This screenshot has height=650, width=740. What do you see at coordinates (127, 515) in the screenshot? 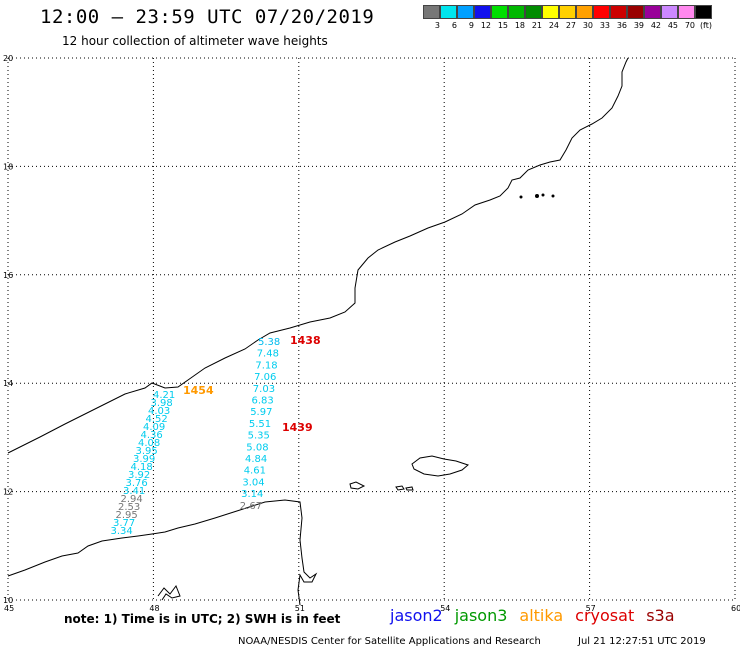
I see `wave-height-label: 2.95` at bounding box center [127, 515].